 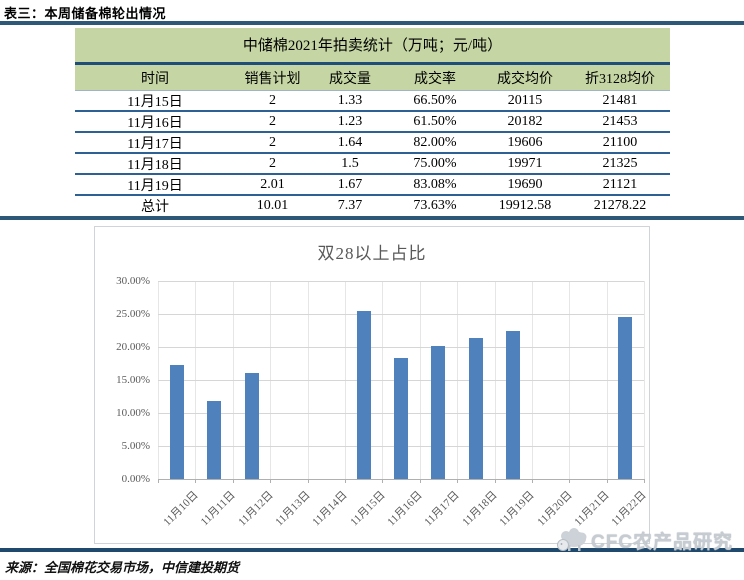 What do you see at coordinates (372, 550) in the screenshot?
I see `bottom-divider` at bounding box center [372, 550].